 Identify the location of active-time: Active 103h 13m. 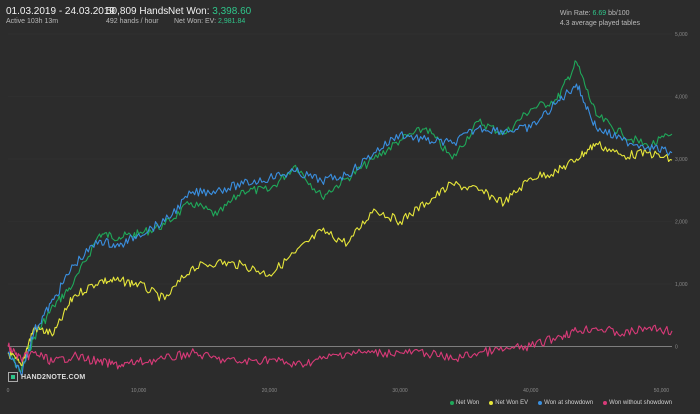
(32, 21).